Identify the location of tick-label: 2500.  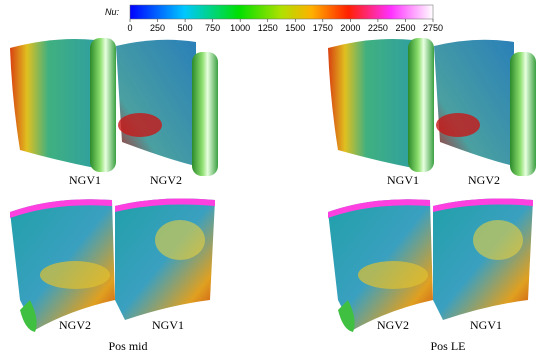
(405, 28).